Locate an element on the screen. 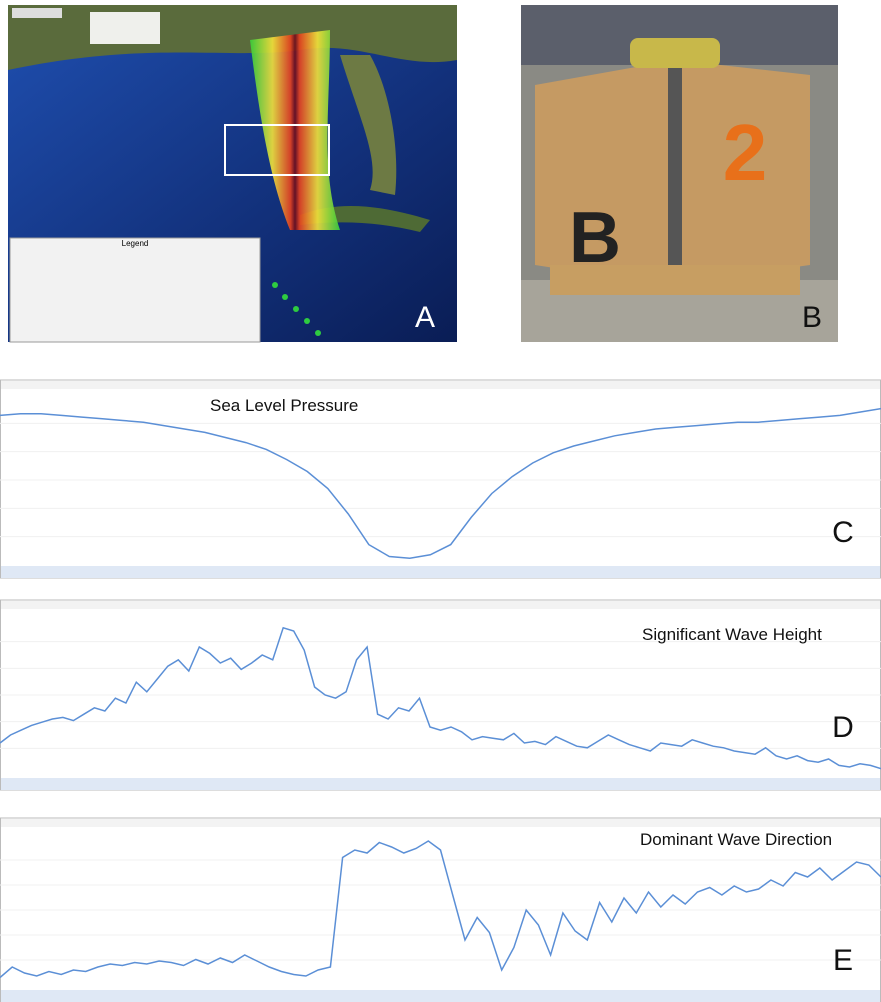  pallet is located at coordinates (675, 280).